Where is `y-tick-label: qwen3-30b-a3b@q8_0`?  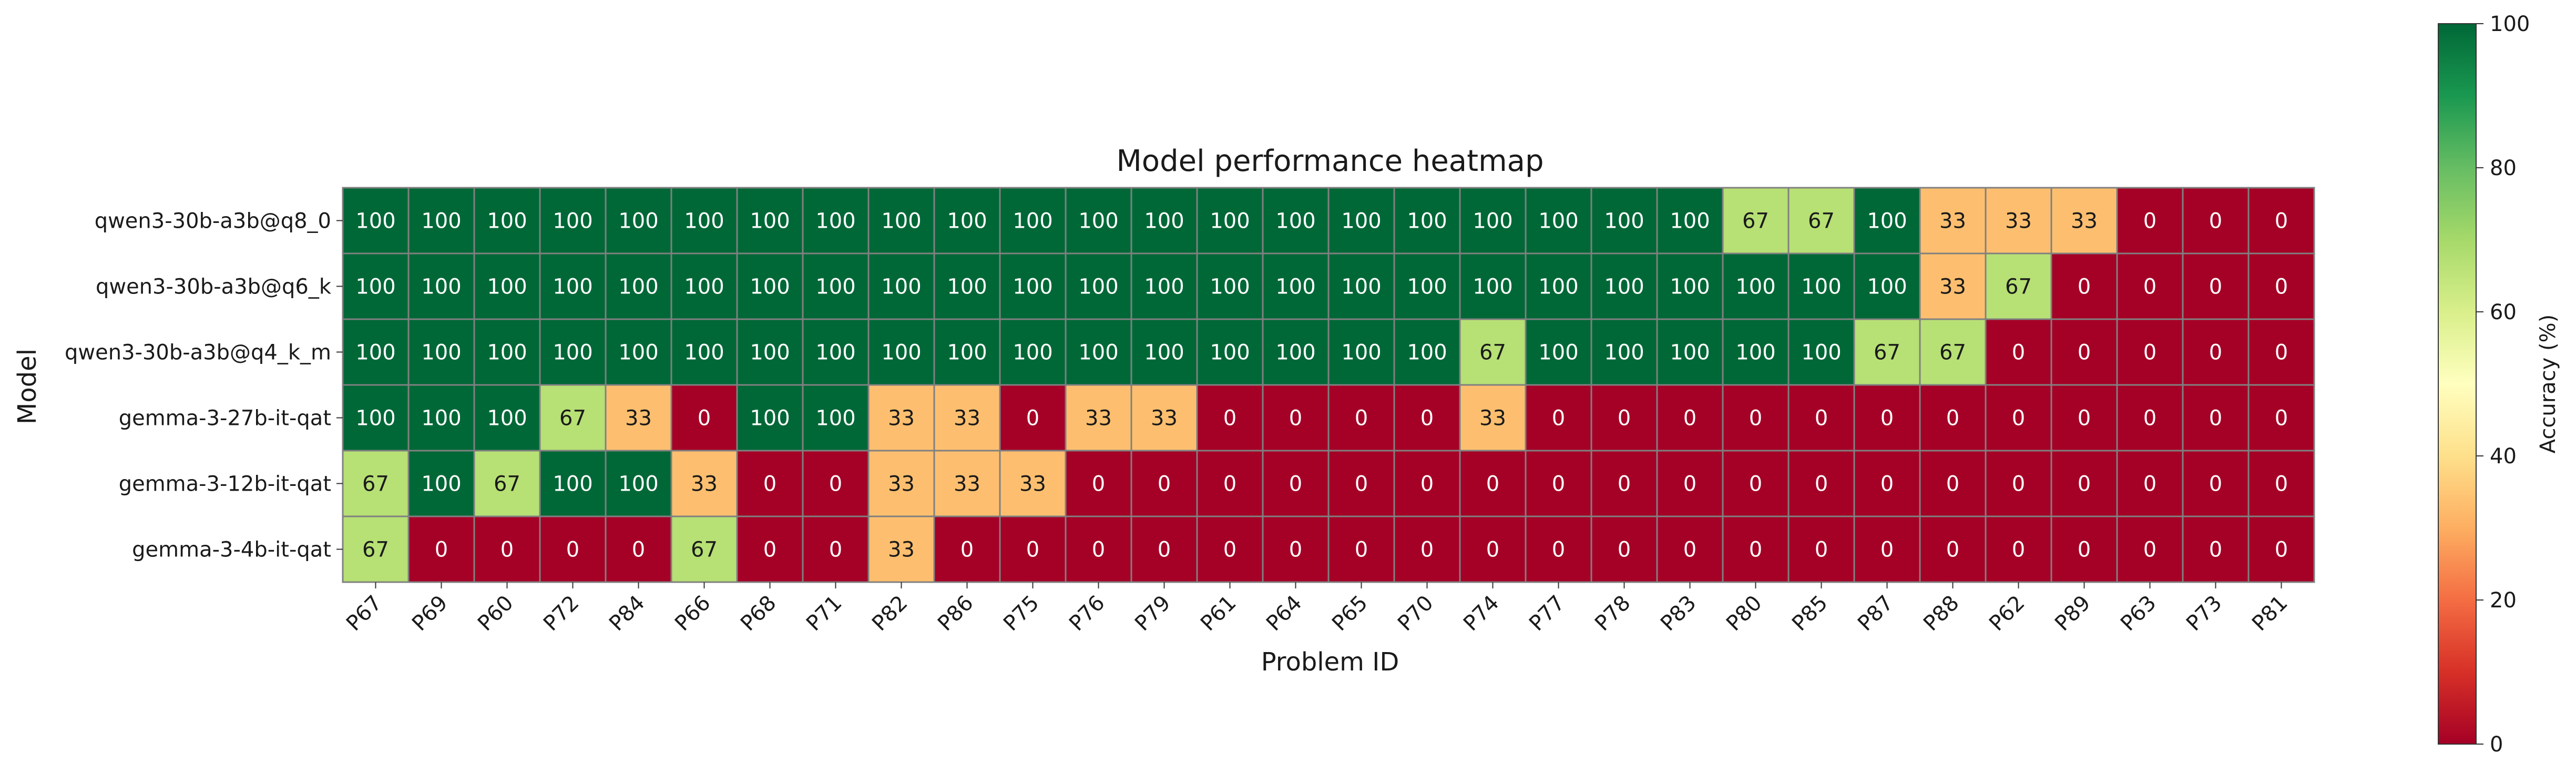
y-tick-label: qwen3-30b-a3b@q8_0 is located at coordinates (213, 221).